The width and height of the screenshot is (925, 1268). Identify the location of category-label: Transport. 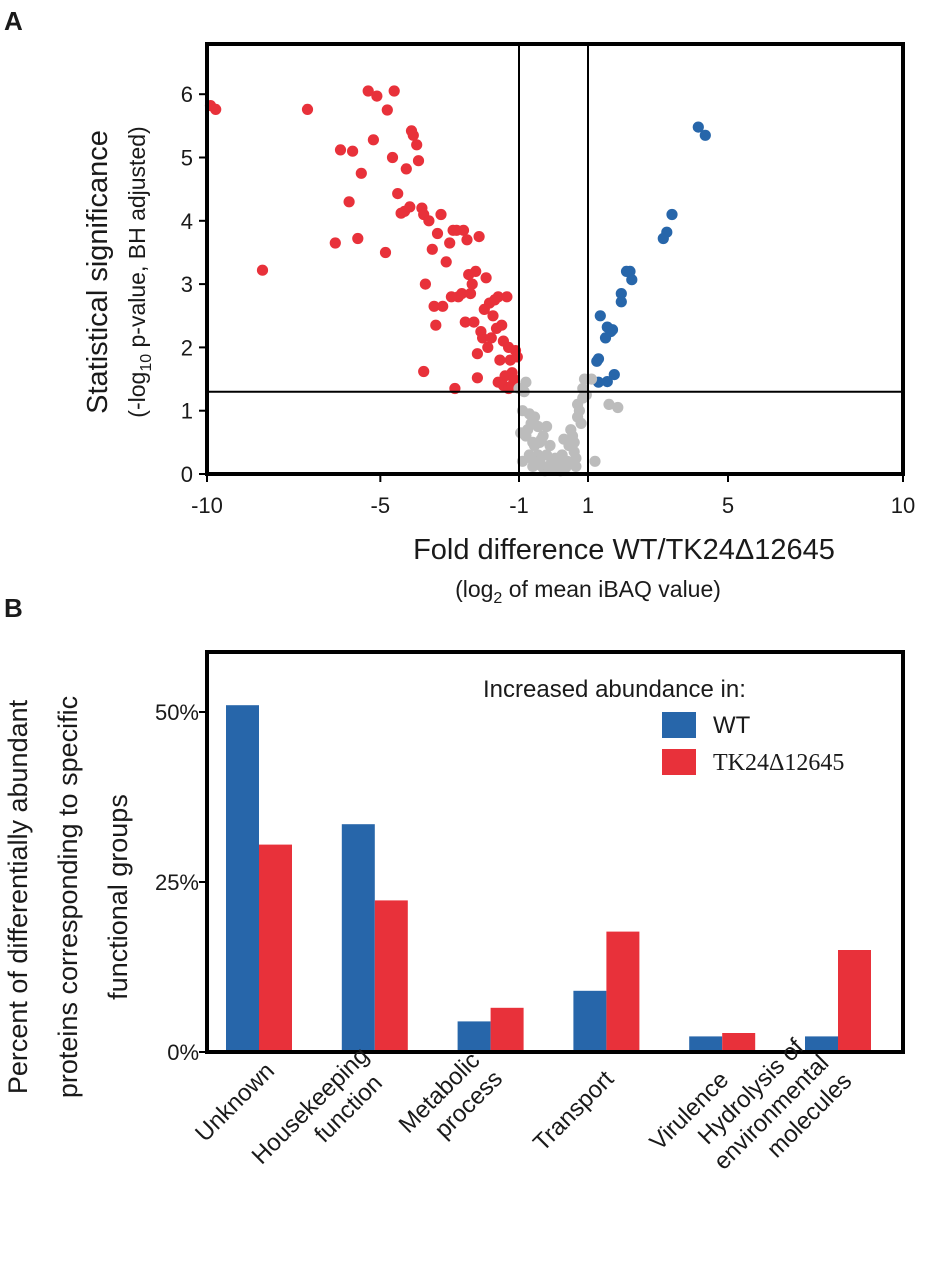
(573, 1110).